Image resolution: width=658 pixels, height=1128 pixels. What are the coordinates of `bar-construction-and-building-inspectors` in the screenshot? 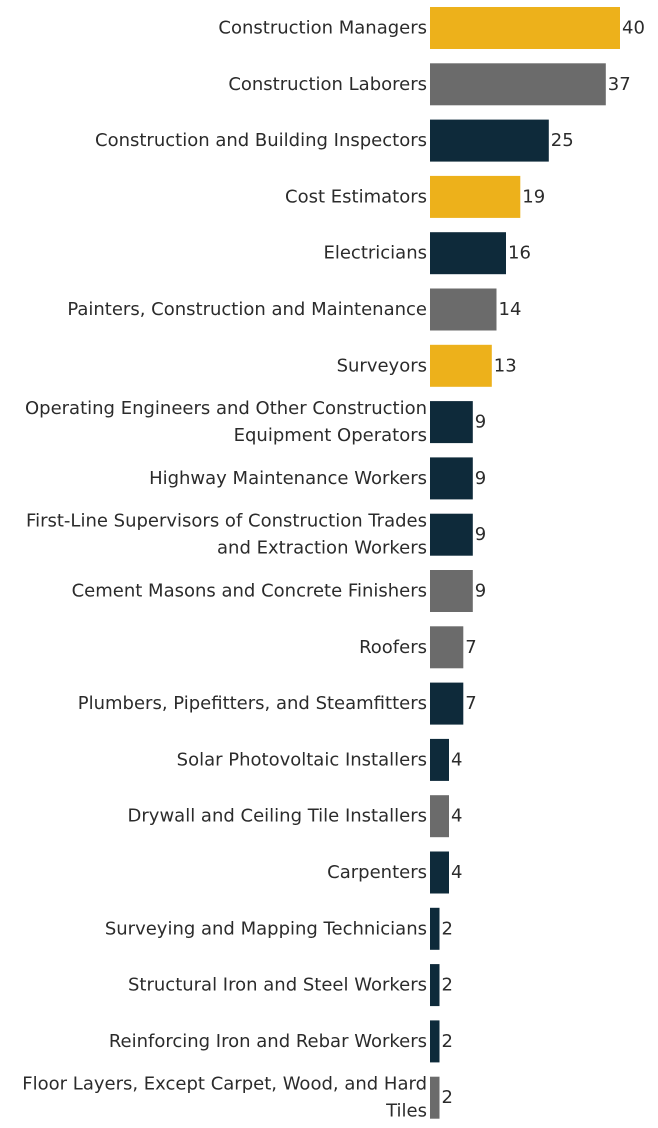 It's located at (489, 140).